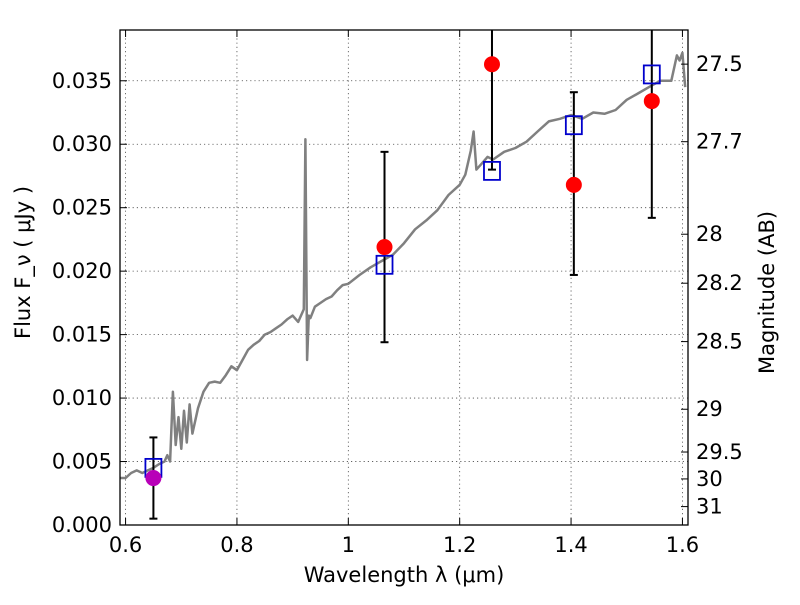  What do you see at coordinates (459, 545) in the screenshot?
I see `x-tick-label: 1.2` at bounding box center [459, 545].